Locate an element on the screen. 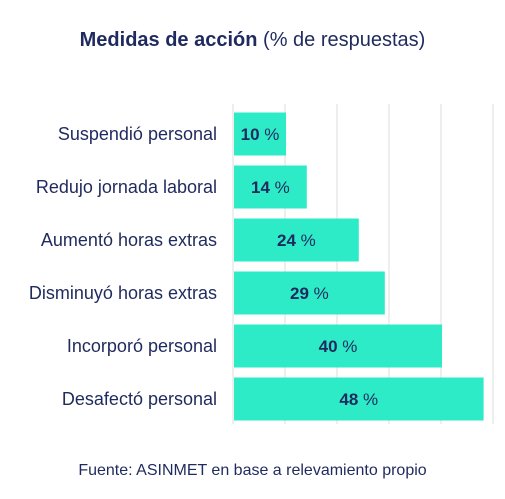 Image resolution: width=505 pixels, height=499 pixels. category-label: Redujo jornada laboral is located at coordinates (126, 187).